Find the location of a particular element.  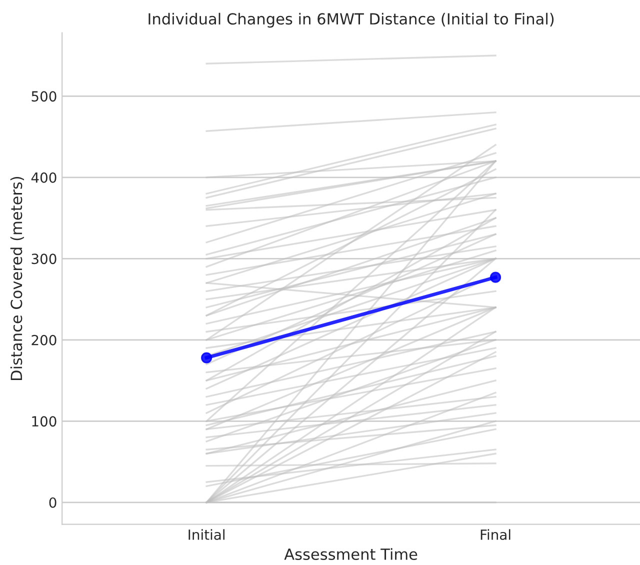

y-tick-label: 100 is located at coordinates (44, 421).